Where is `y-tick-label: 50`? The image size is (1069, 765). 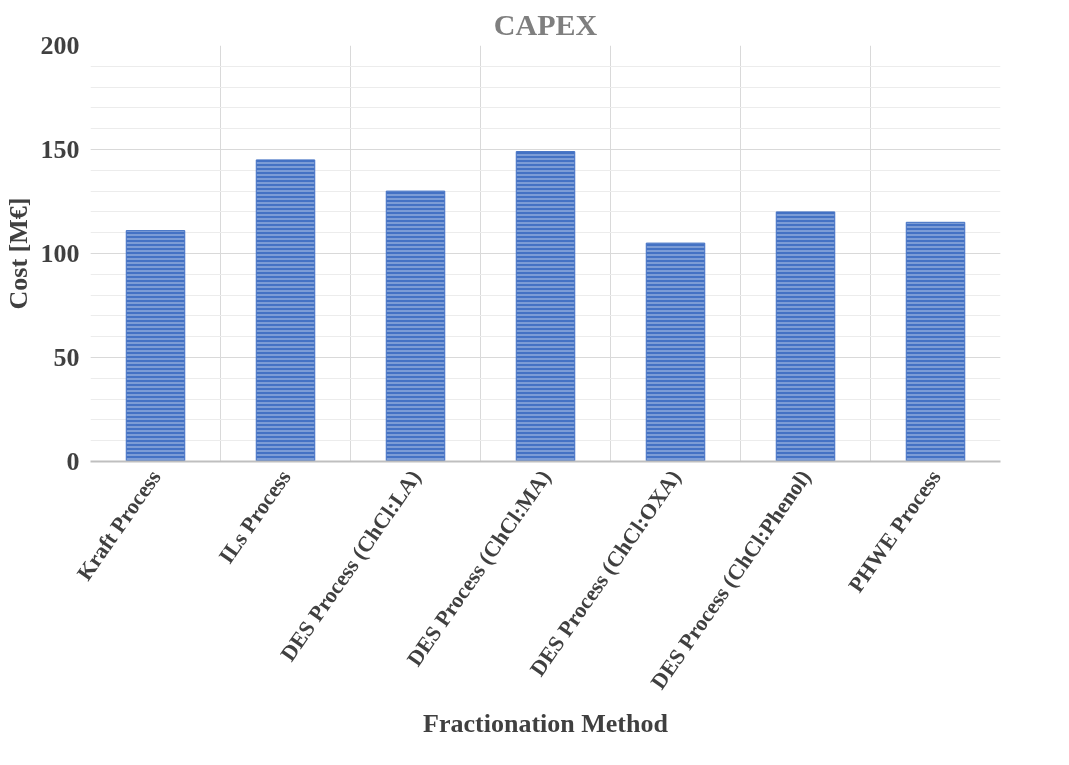
y-tick-label: 50 is located at coordinates (66, 357).